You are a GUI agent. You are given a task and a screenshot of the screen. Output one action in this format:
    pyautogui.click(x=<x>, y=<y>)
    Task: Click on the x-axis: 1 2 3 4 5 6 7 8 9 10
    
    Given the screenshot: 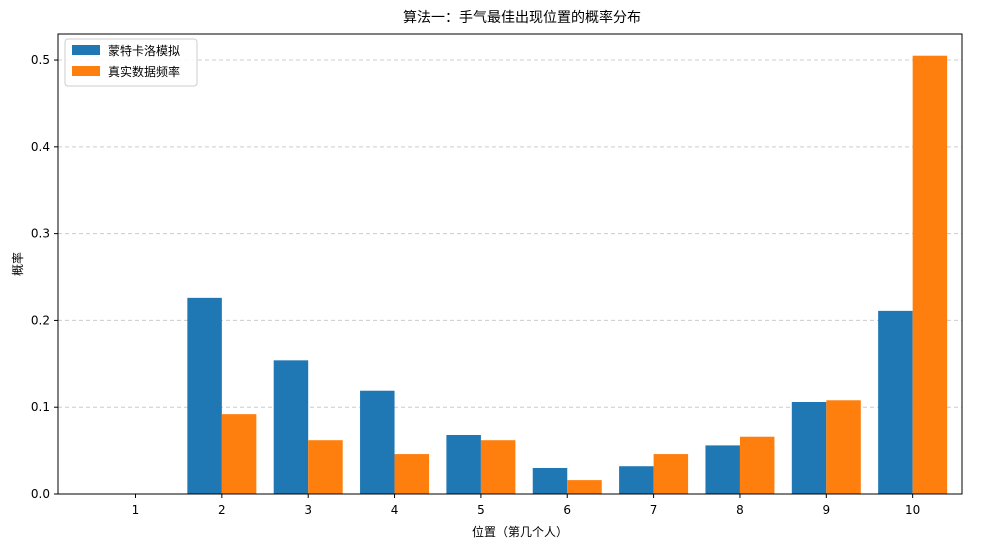 What is the action you would take?
    pyautogui.click(x=526, y=505)
    